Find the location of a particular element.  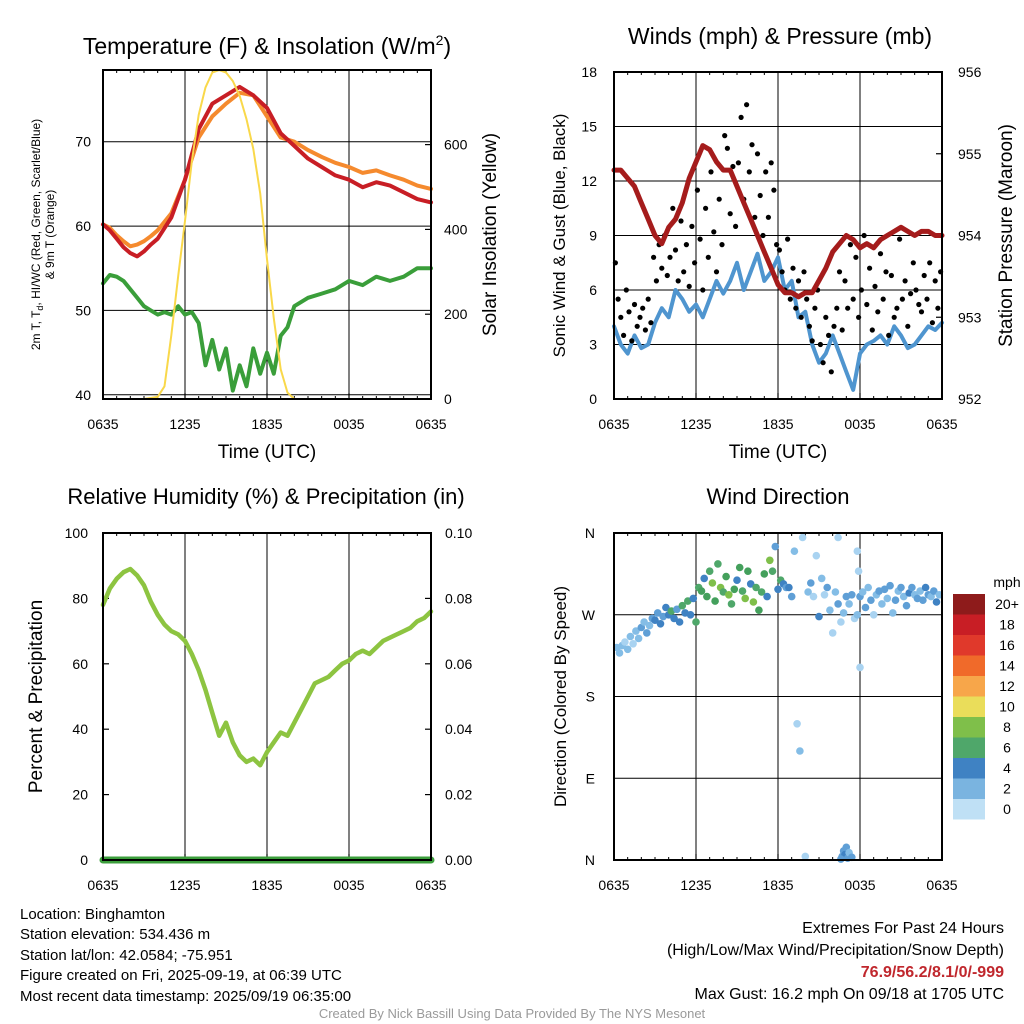

temperature-series-line is located at coordinates (267, 329).